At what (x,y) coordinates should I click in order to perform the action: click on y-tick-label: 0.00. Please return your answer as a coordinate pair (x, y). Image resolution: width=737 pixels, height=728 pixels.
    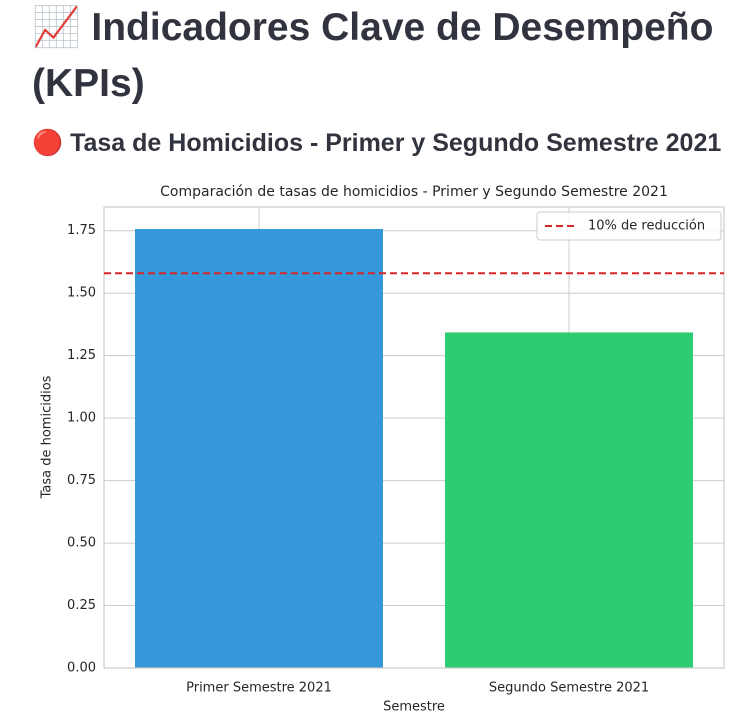
    Looking at the image, I should click on (81, 668).